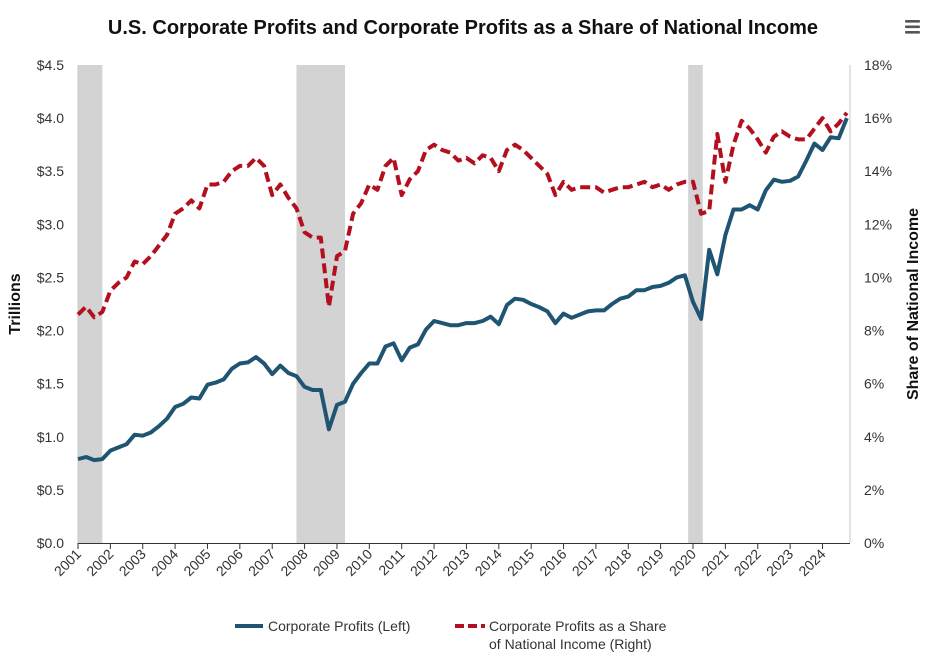 Image resolution: width=926 pixels, height=658 pixels. Describe the element at coordinates (50, 277) in the screenshot. I see `y-tick-left: $2.5` at that location.